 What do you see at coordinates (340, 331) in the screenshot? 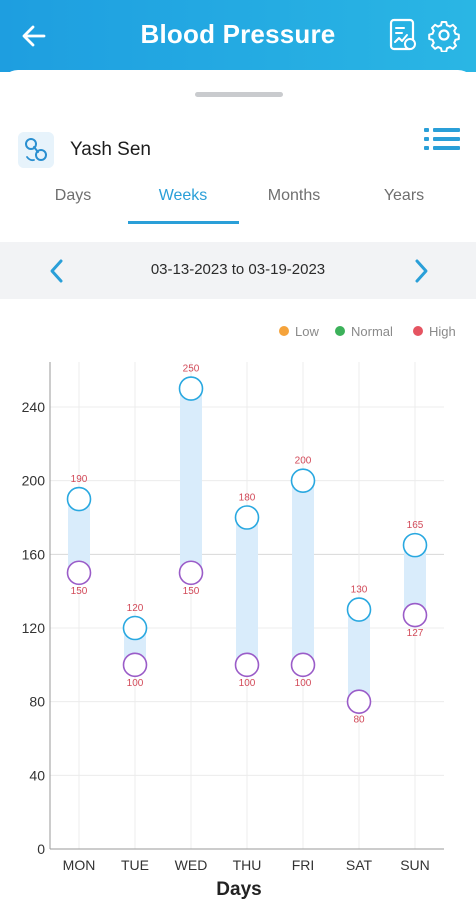
I see `legend-dot-normal` at bounding box center [340, 331].